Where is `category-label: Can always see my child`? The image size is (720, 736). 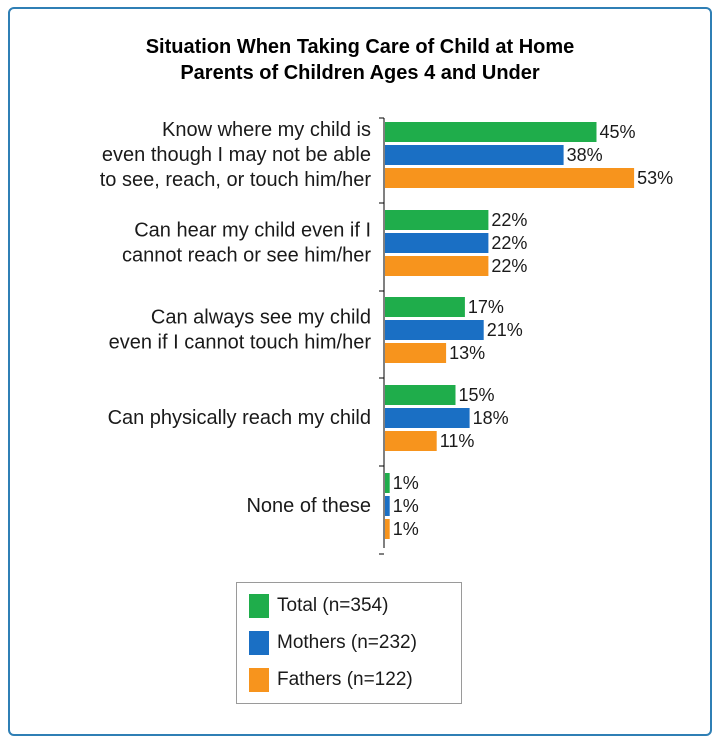 category-label: Can always see my child is located at coordinates (261, 318).